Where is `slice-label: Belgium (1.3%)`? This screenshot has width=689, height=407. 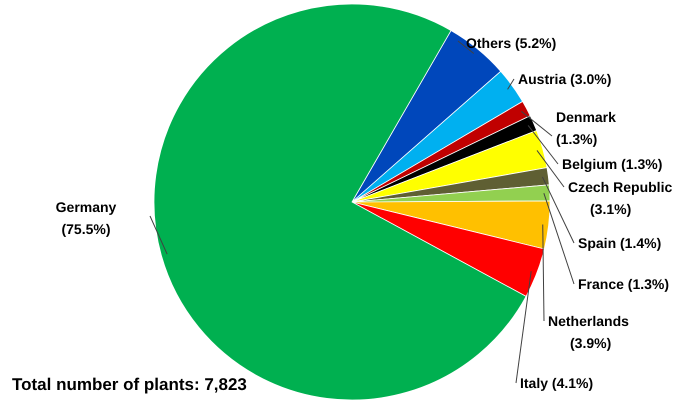
slice-label: Belgium (1.3%) is located at coordinates (612, 164).